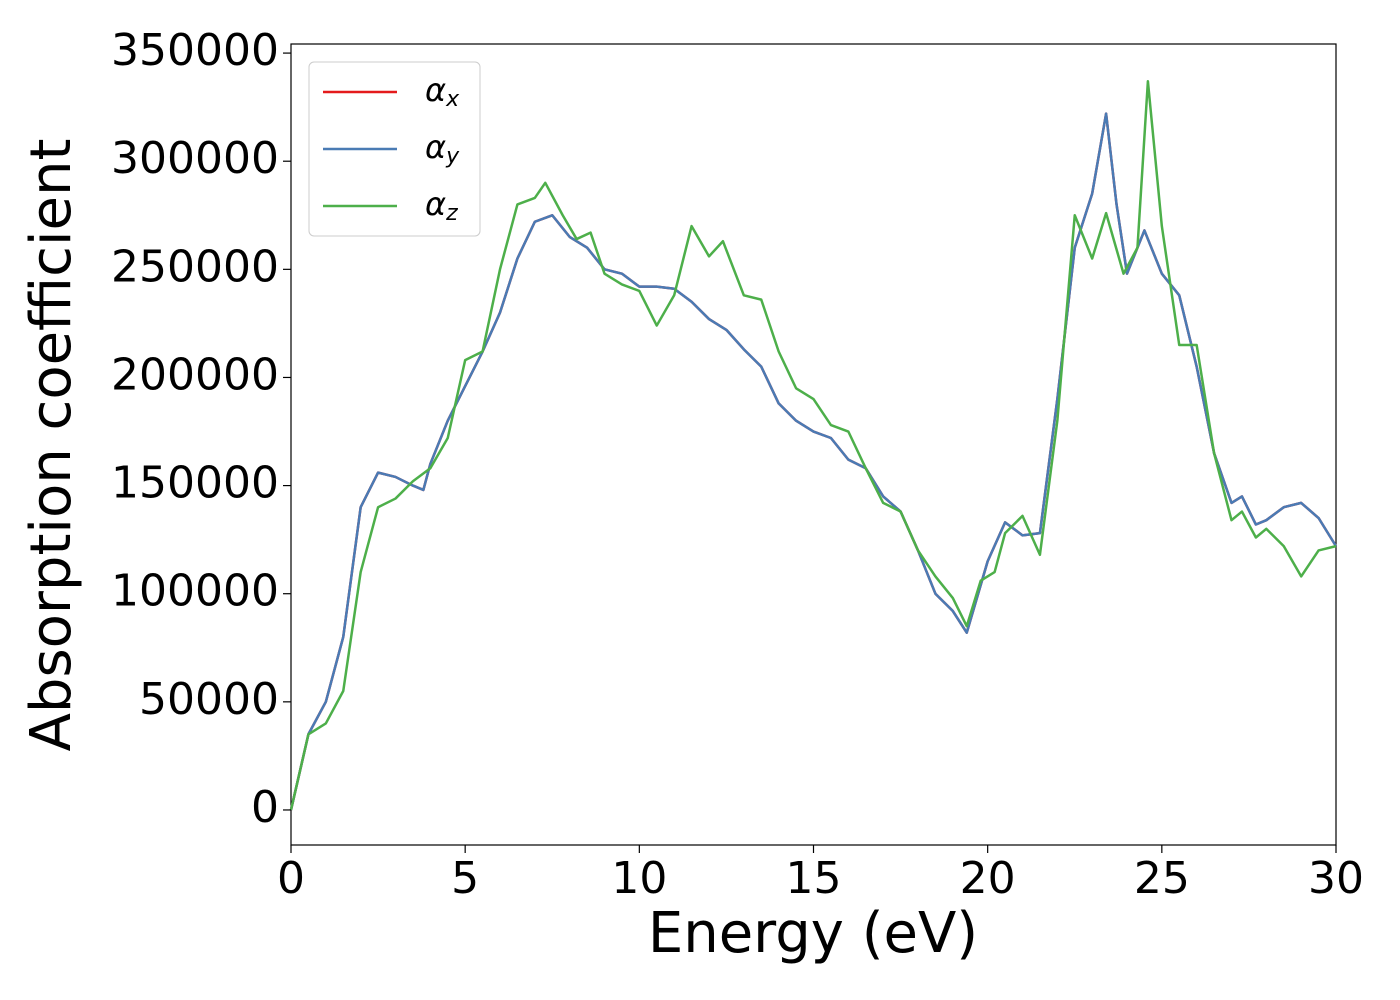 Image resolution: width=1400 pixels, height=1000 pixels. I want to click on x-tick-label: 20, so click(988, 878).